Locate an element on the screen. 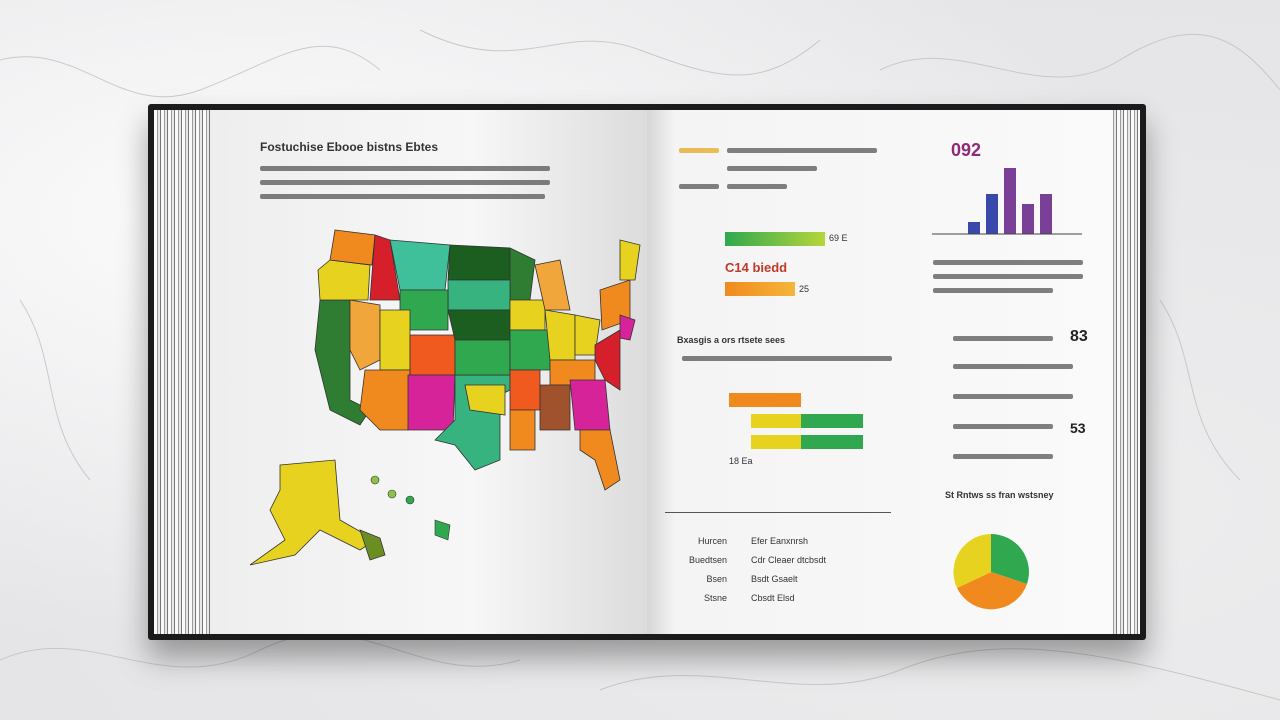 This screenshot has width=1280, height=720. bar-row-2a is located at coordinates (776, 421).